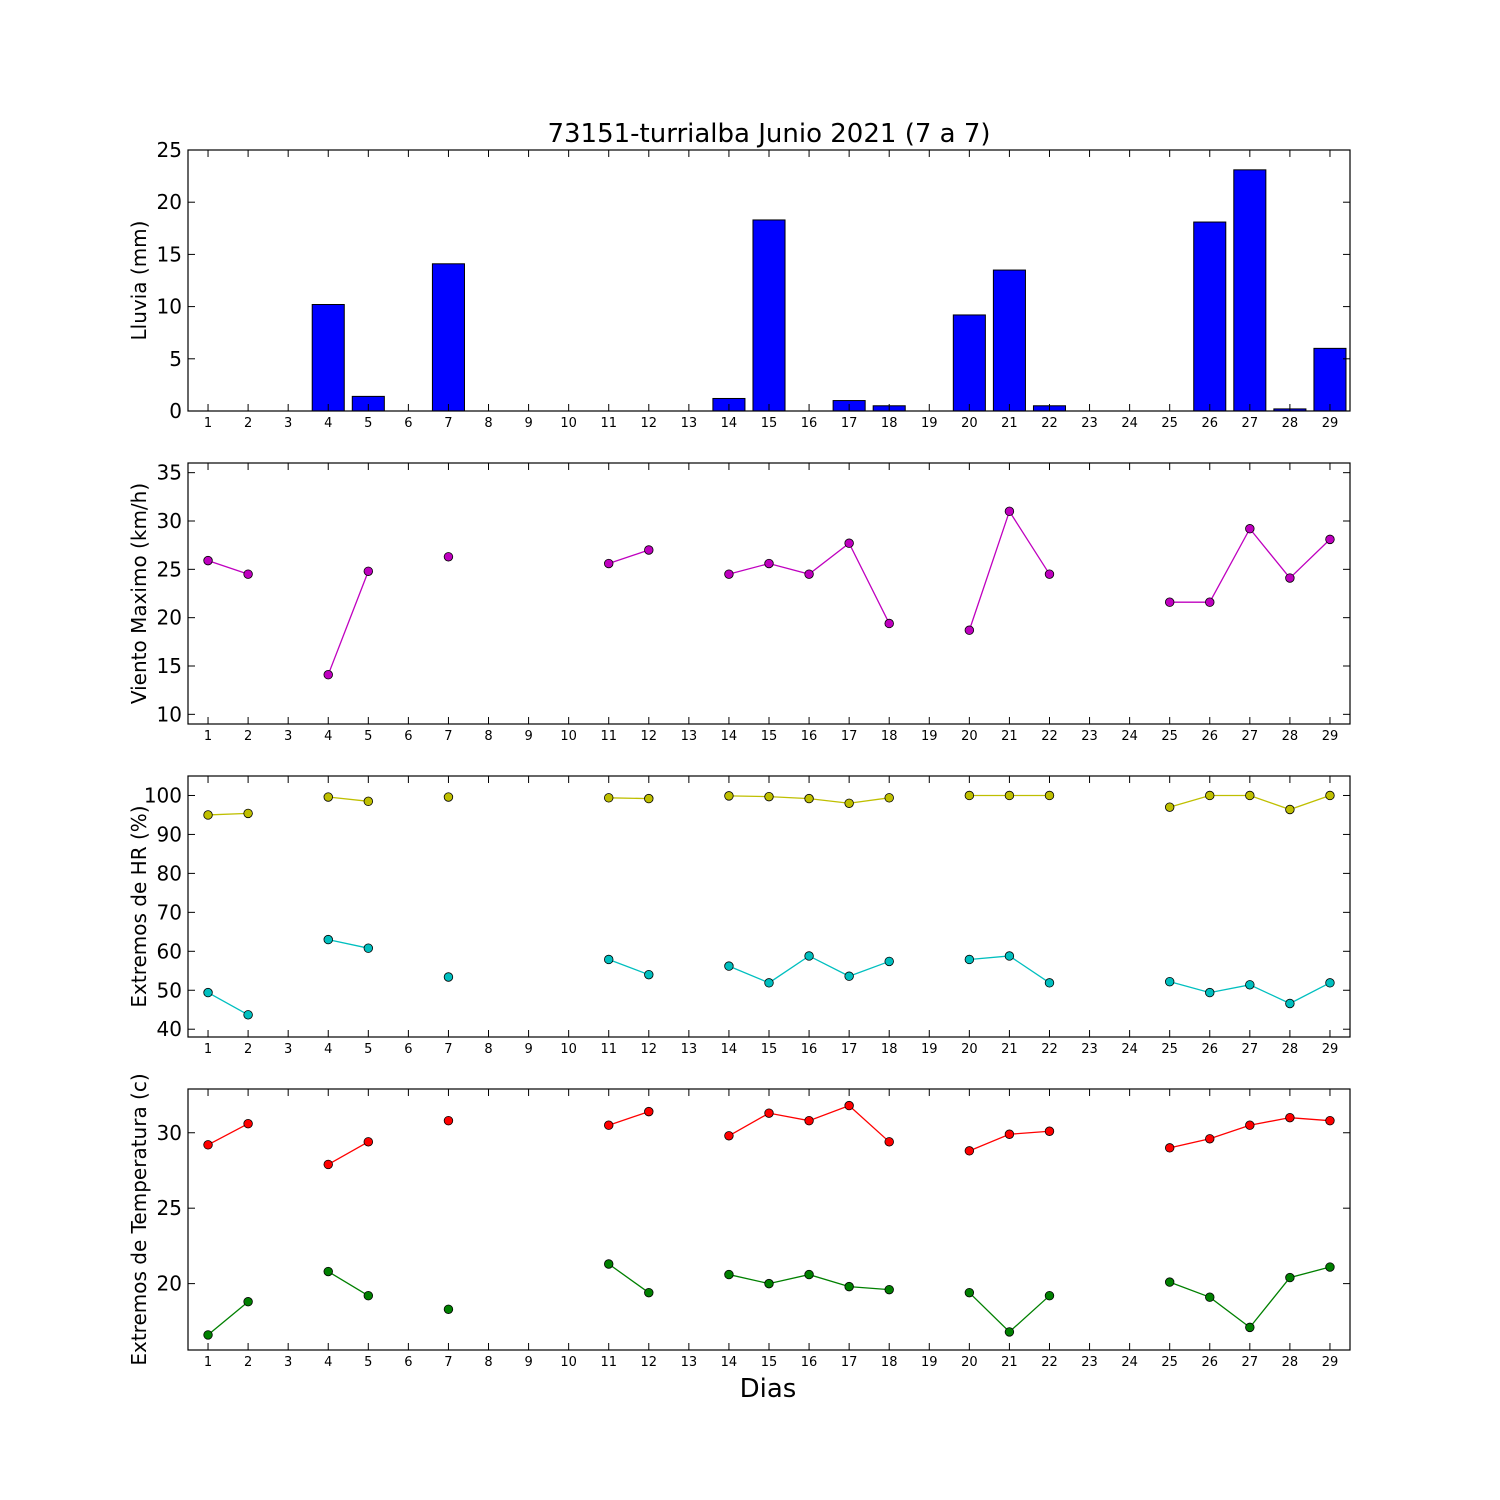 The height and width of the screenshot is (1500, 1500). What do you see at coordinates (328, 1362) in the screenshot?
I see `temperature-xtick-label: 4` at bounding box center [328, 1362].